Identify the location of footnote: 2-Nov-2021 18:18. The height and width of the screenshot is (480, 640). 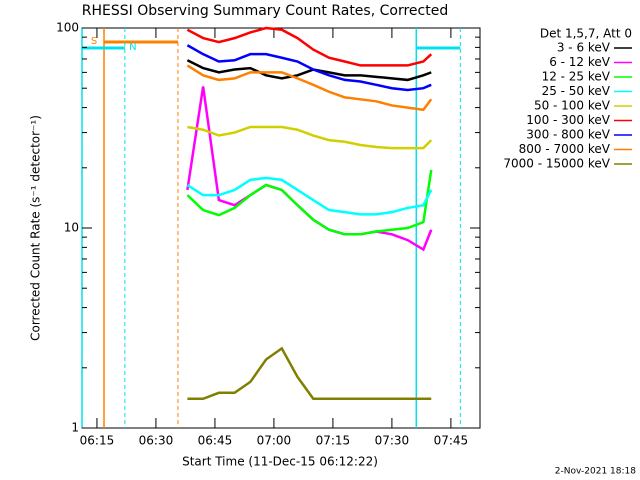
(596, 472).